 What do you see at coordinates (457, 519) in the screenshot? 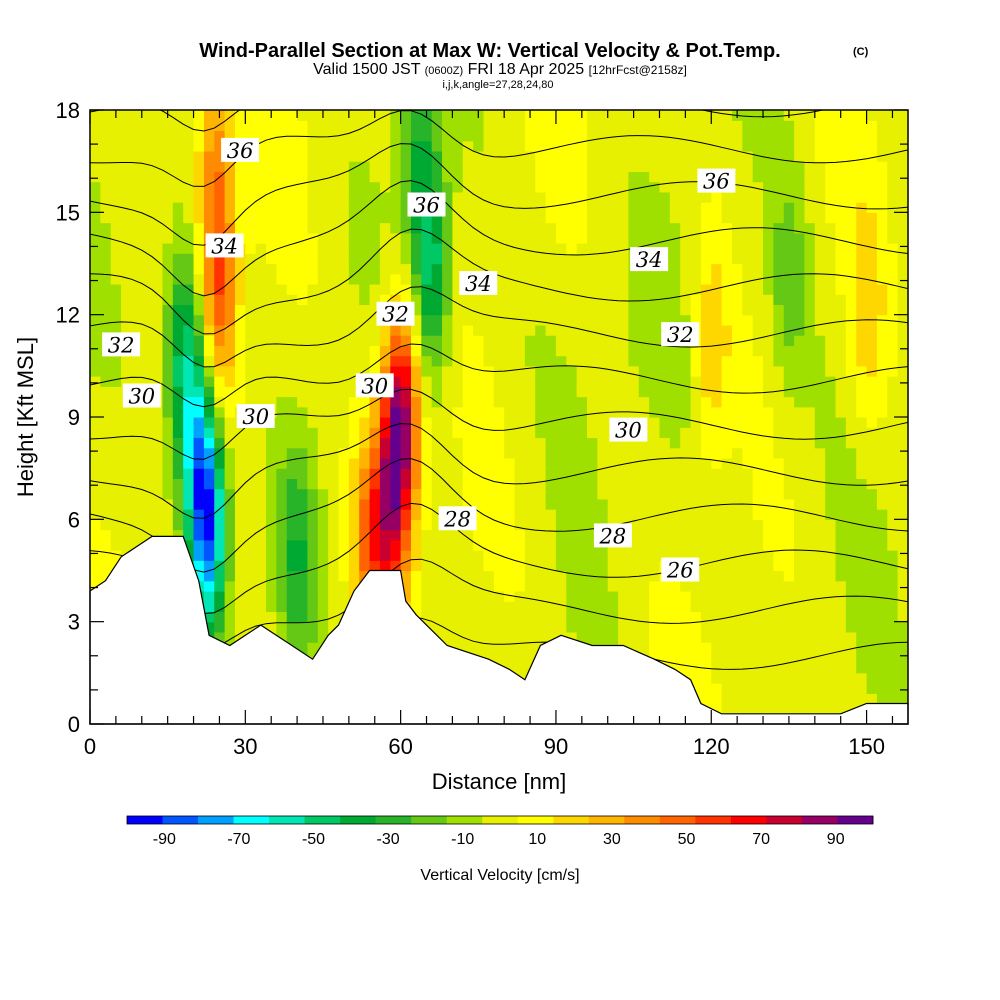
I see `contour-label-text: 28` at bounding box center [457, 519].